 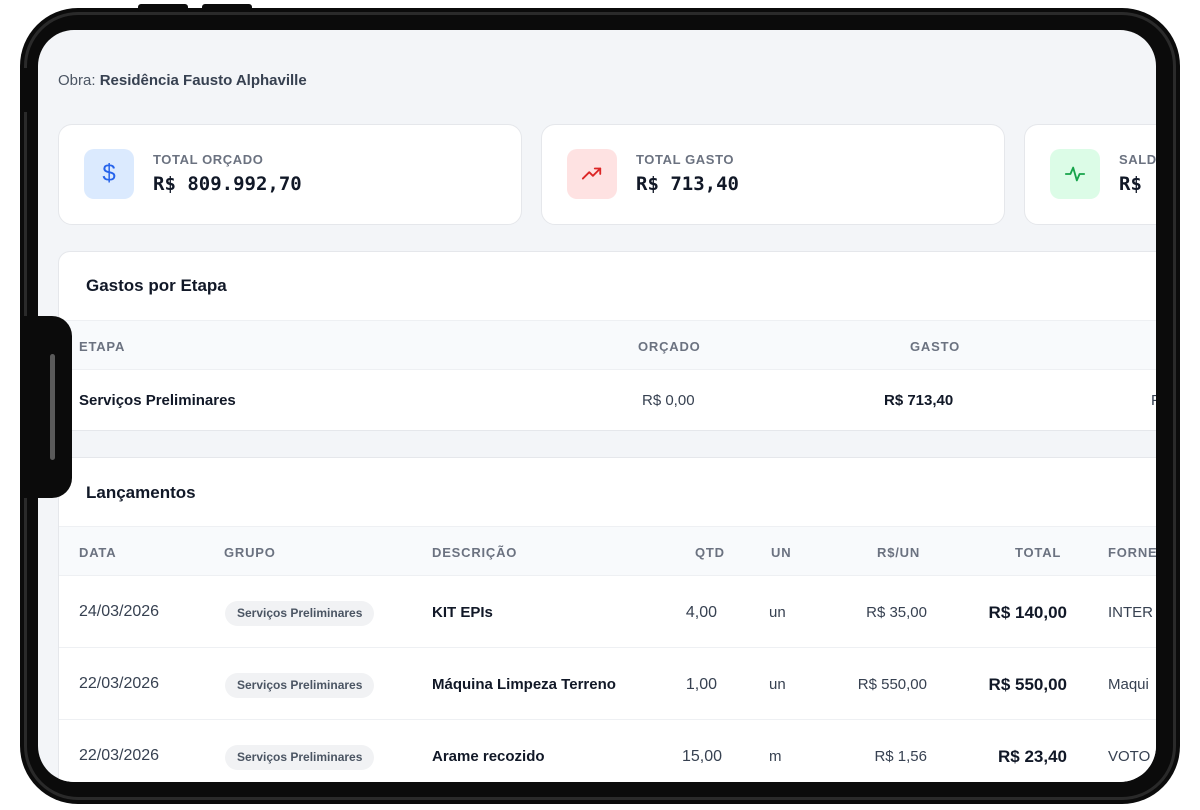 What do you see at coordinates (46, 407) in the screenshot?
I see `camera-bump` at bounding box center [46, 407].